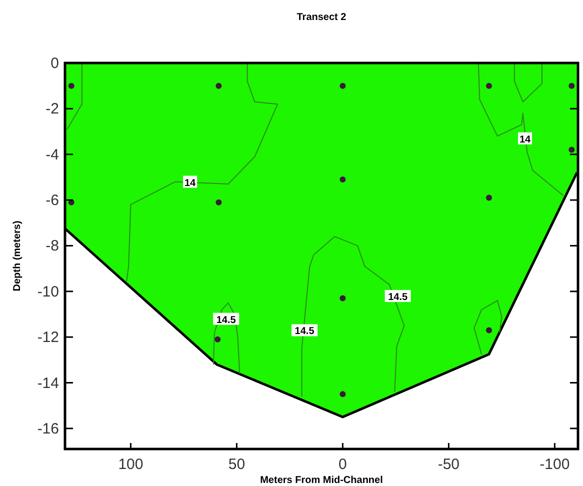 Image resolution: width=583 pixels, height=486 pixels. I want to click on y-tick-label: -12, so click(48, 337).